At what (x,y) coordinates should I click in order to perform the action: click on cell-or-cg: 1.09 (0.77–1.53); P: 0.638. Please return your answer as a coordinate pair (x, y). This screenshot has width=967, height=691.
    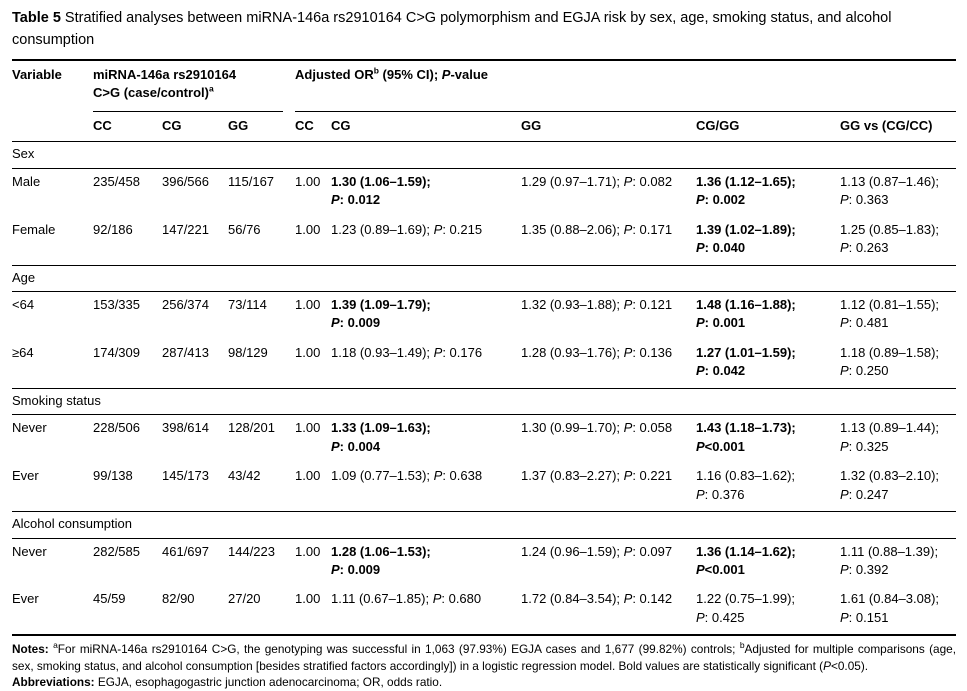
    Looking at the image, I should click on (407, 476).